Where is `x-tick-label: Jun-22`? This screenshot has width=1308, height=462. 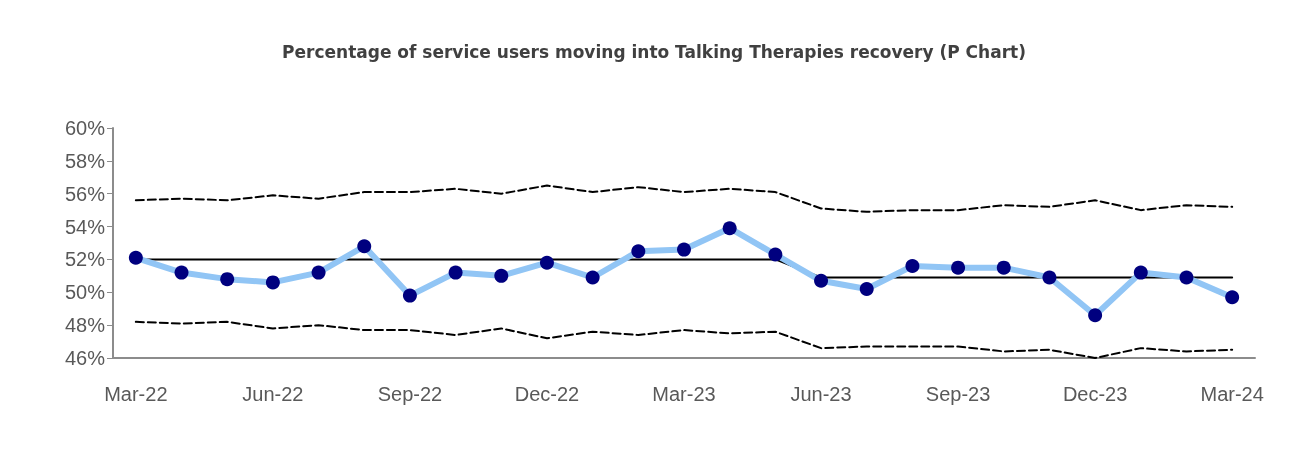 x-tick-label: Jun-22 is located at coordinates (273, 394).